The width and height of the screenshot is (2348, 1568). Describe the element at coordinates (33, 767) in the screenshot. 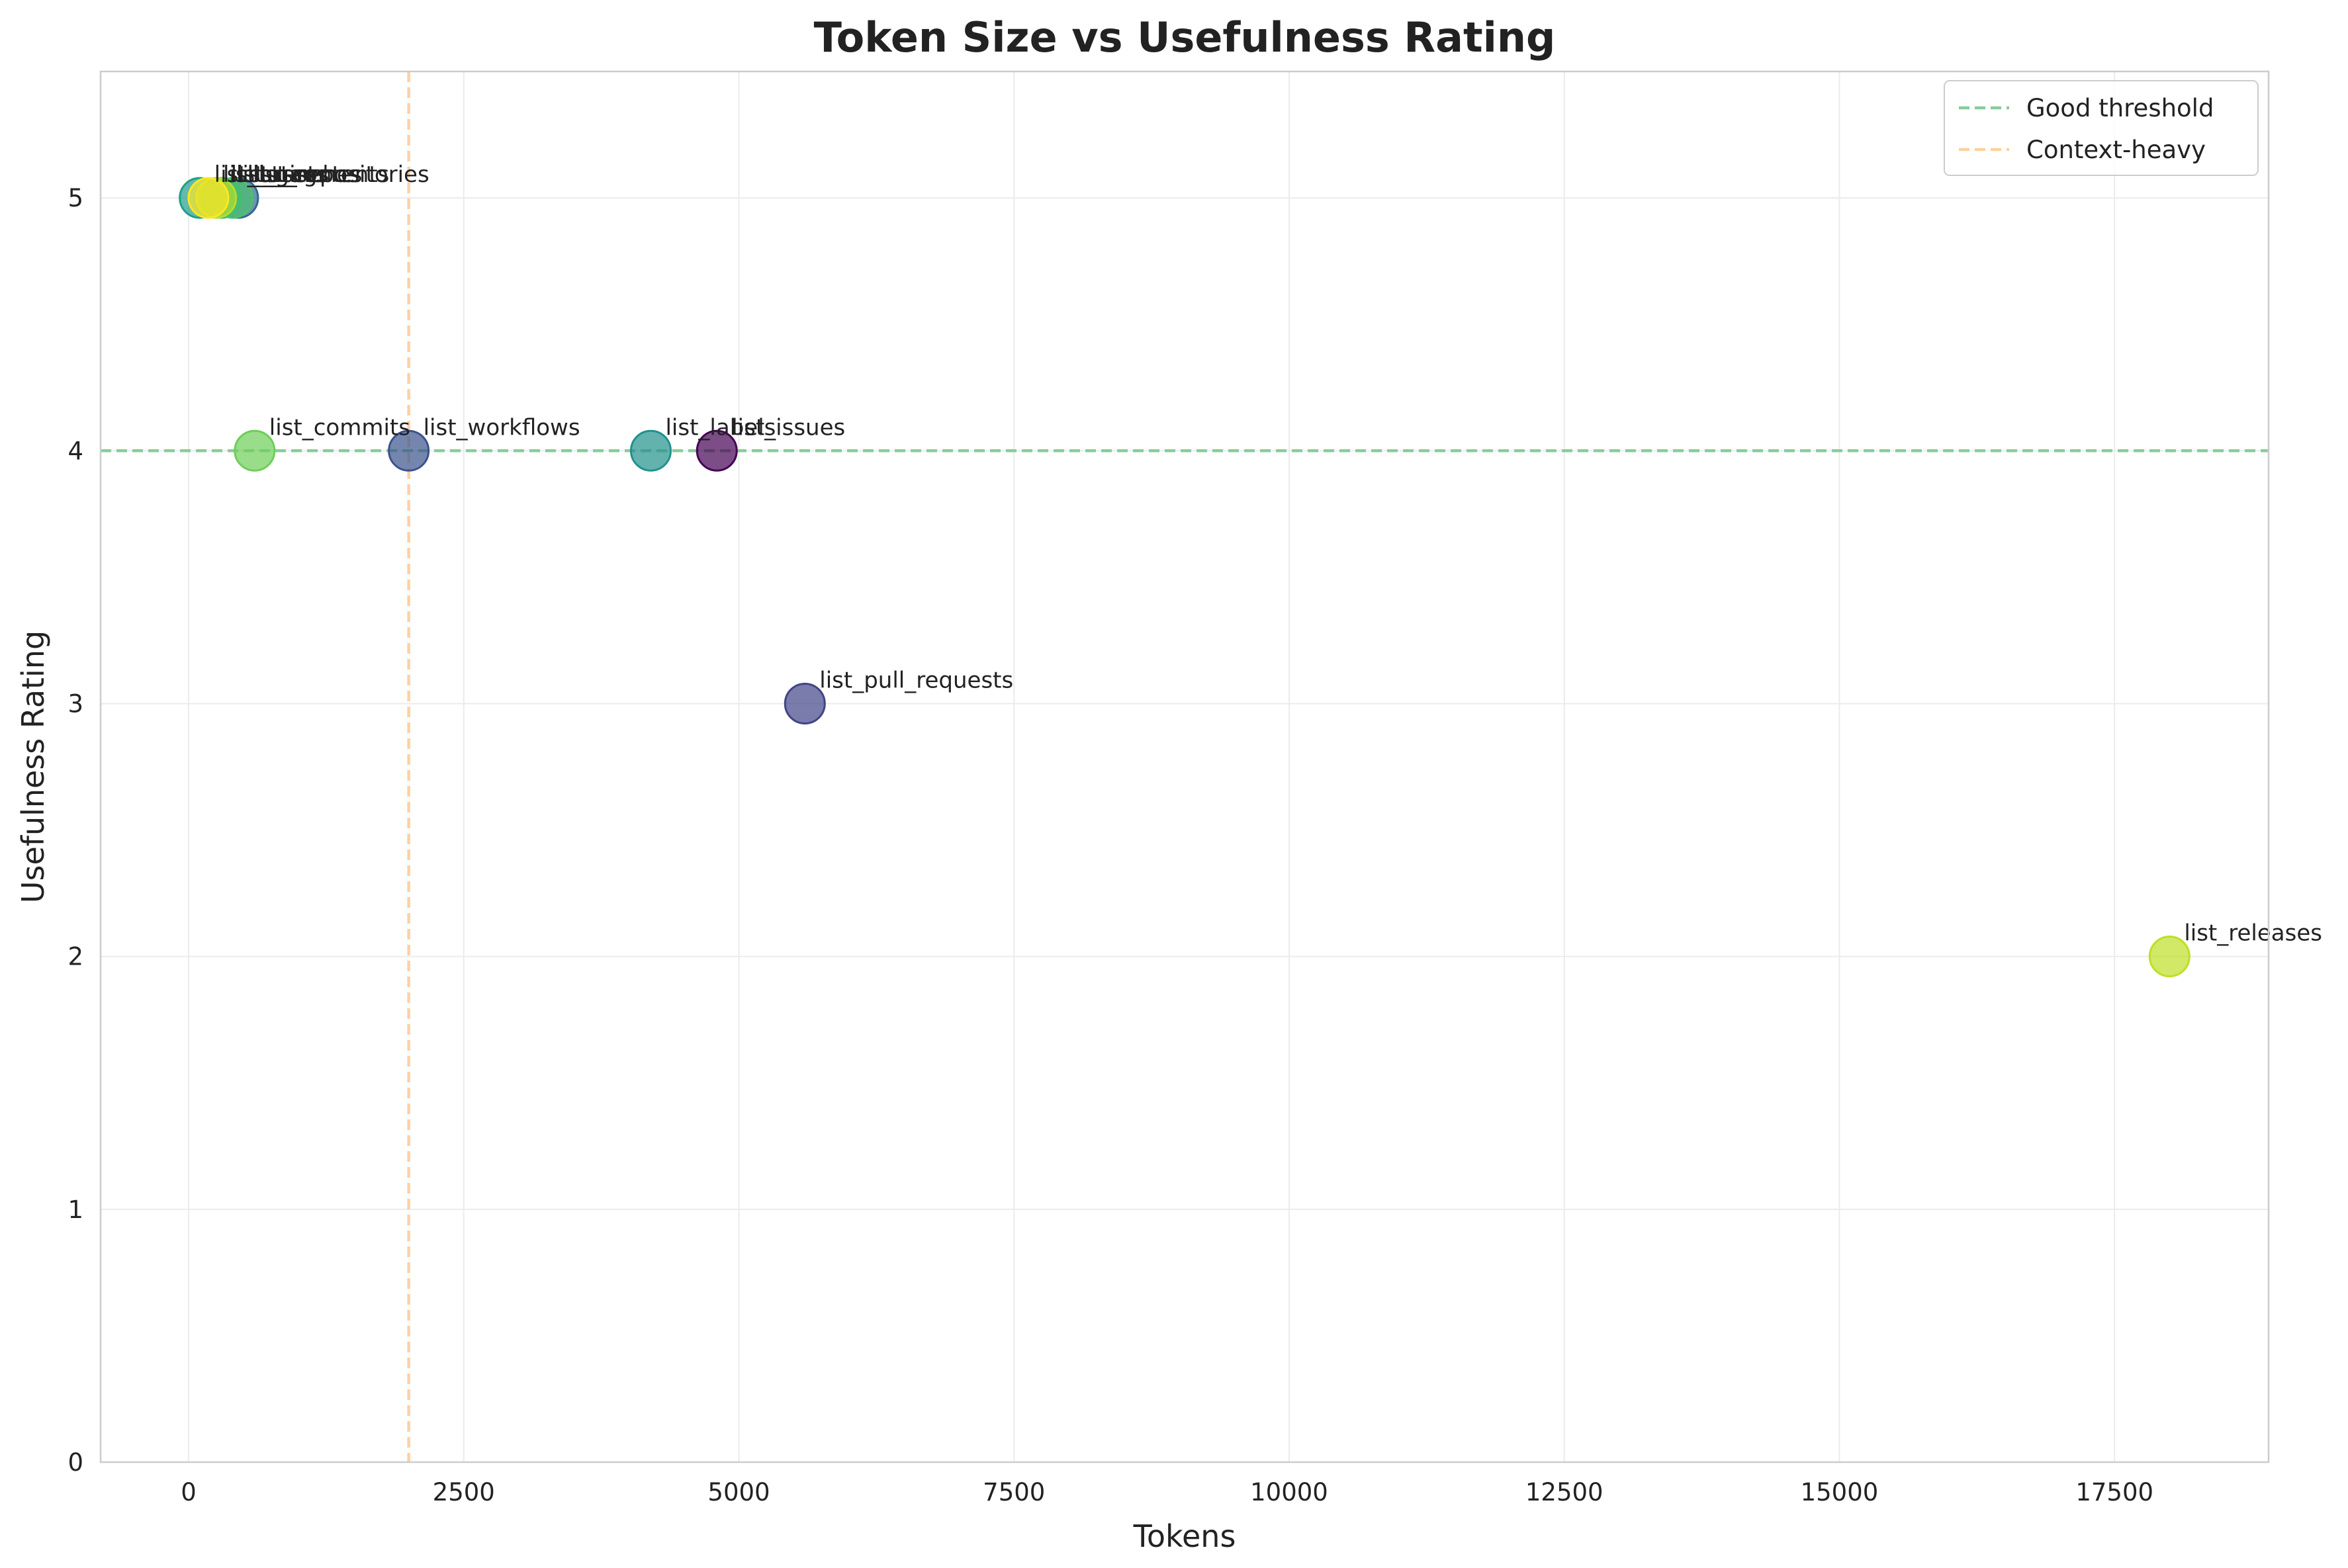

I see `y-axis-label: Usefulness Rating` at that location.